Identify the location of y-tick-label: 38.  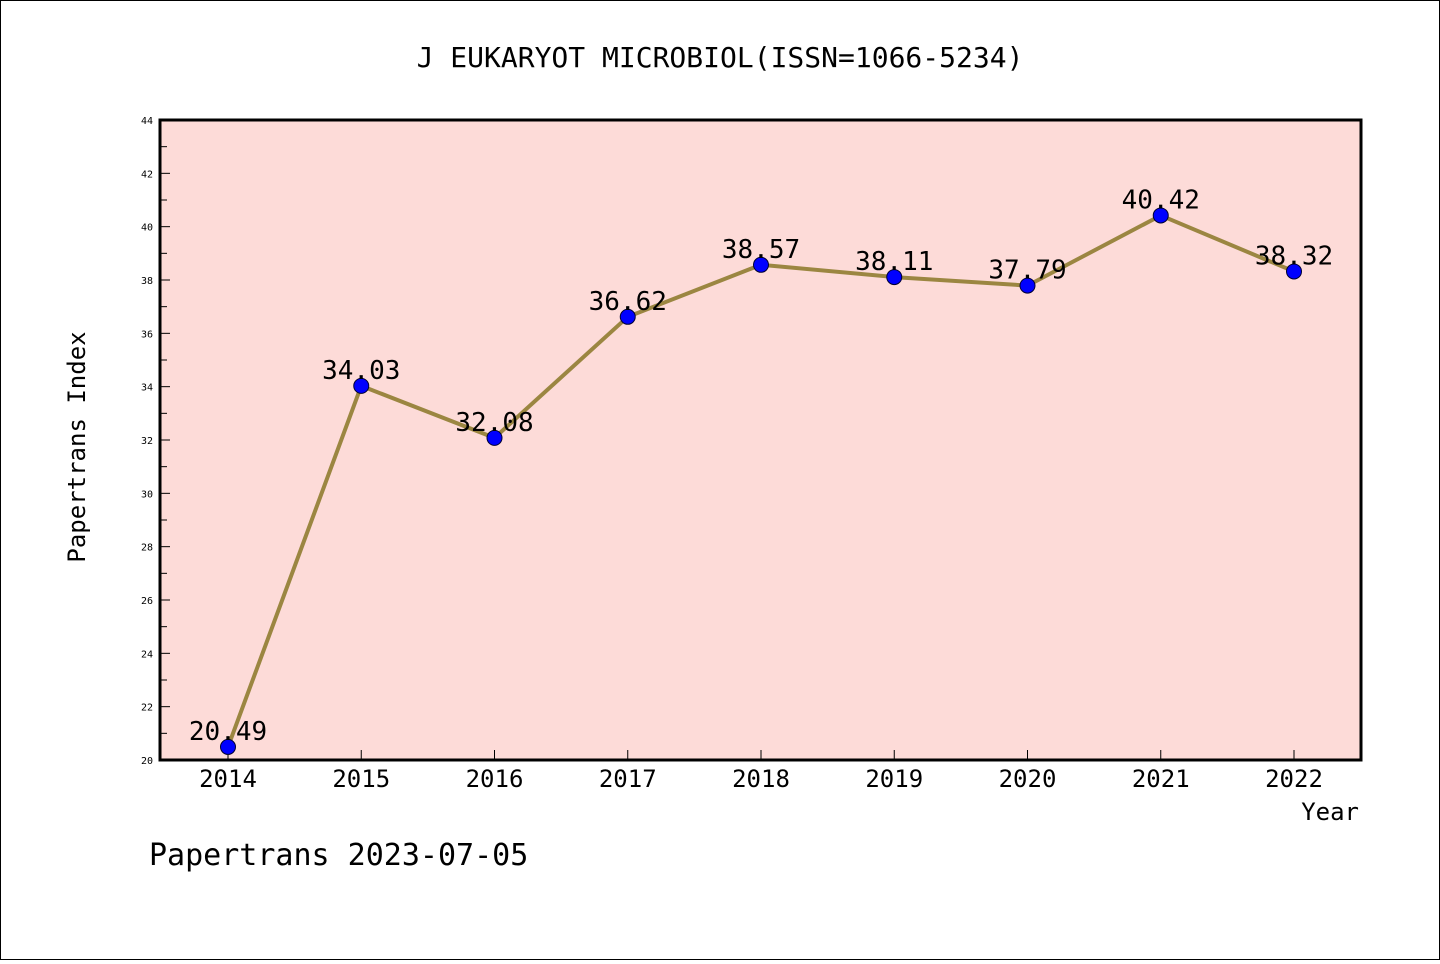
(147, 281).